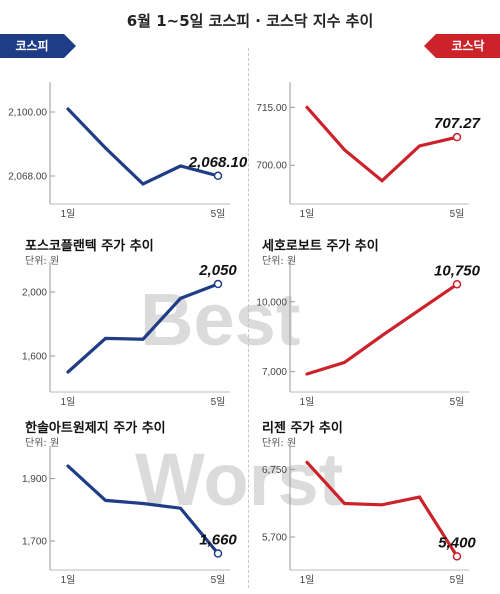 The image size is (500, 594). Describe the element at coordinates (218, 402) in the screenshot. I see `posco-x-tick-label: 5일` at that location.